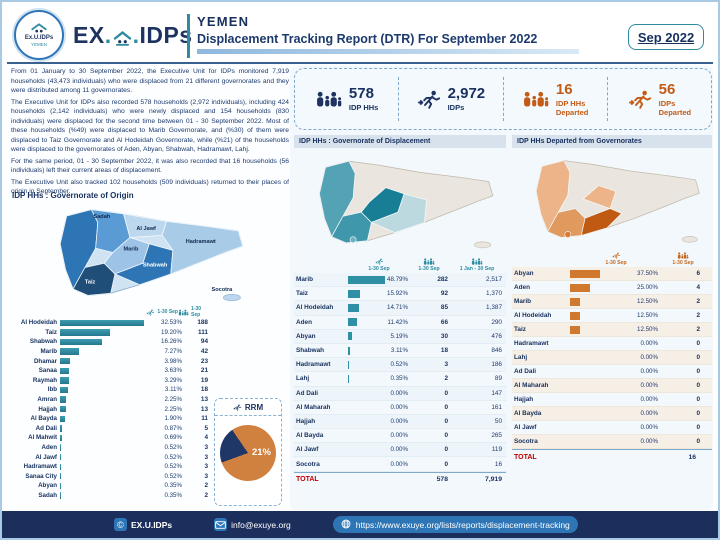 This screenshot has height=540, width=720. I want to click on governorate-name: Marib, so click(523, 301).